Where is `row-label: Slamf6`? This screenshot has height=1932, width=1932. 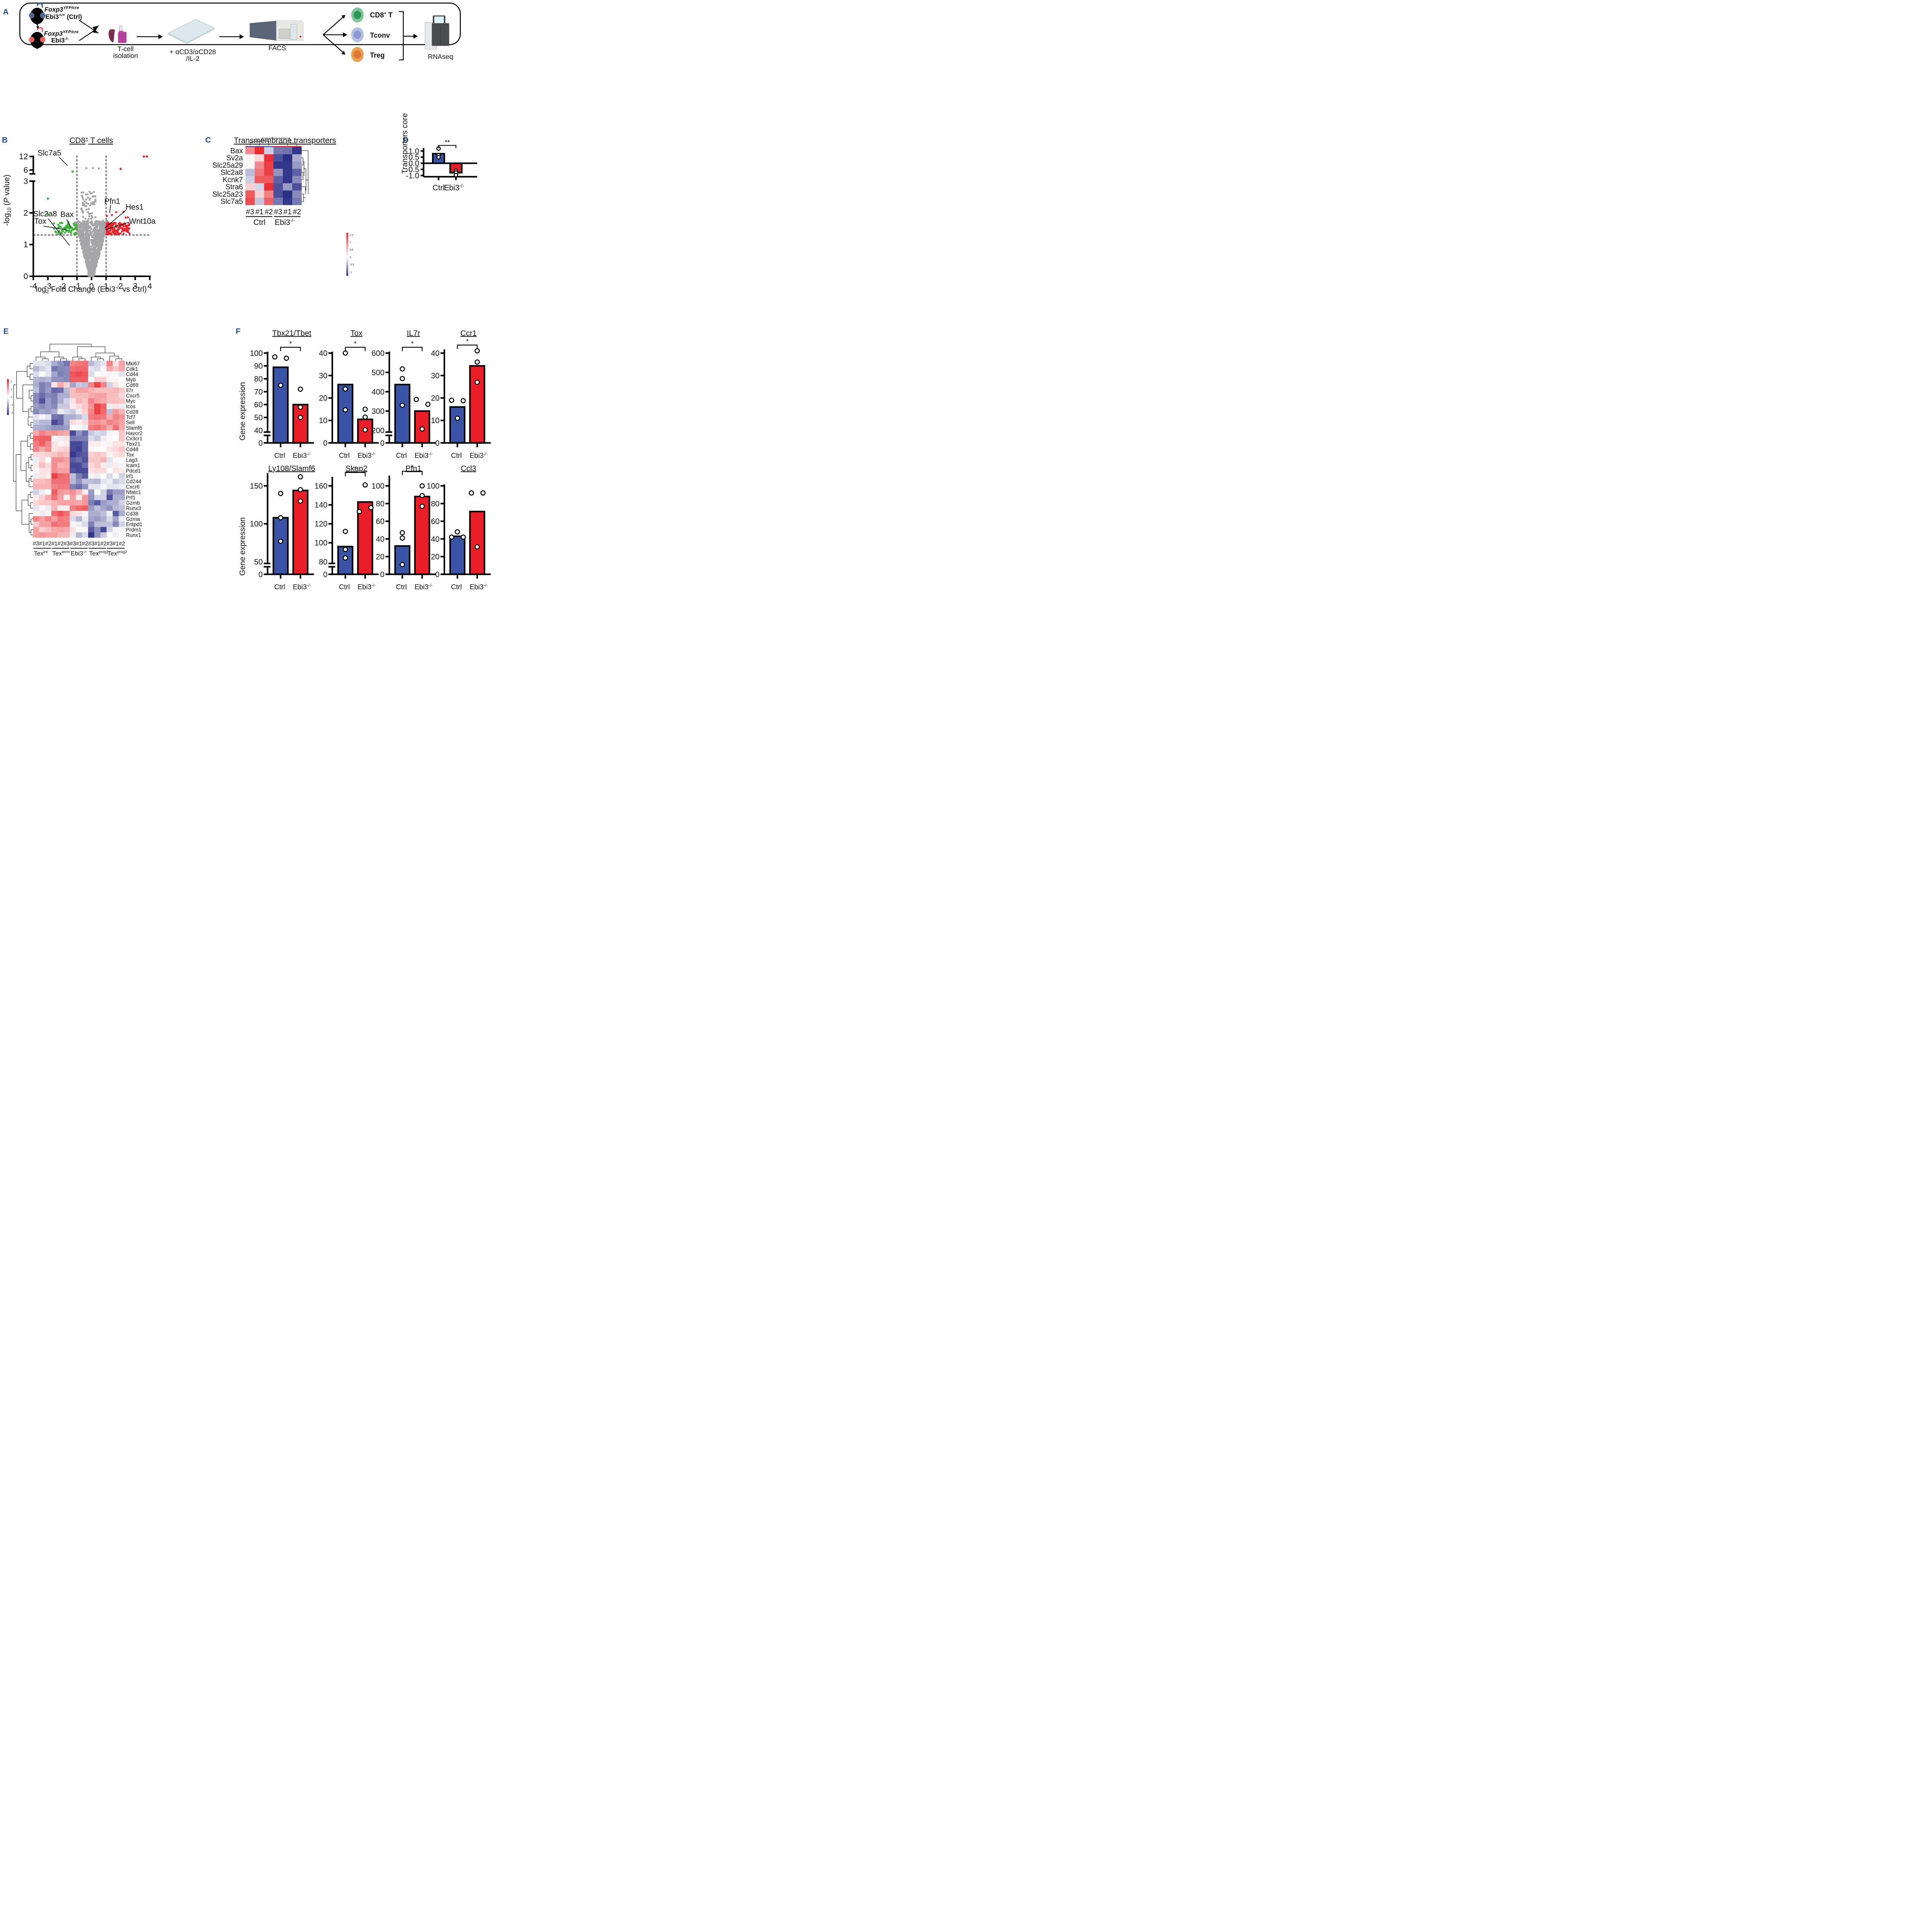 row-label: Slamf6 is located at coordinates (134, 428).